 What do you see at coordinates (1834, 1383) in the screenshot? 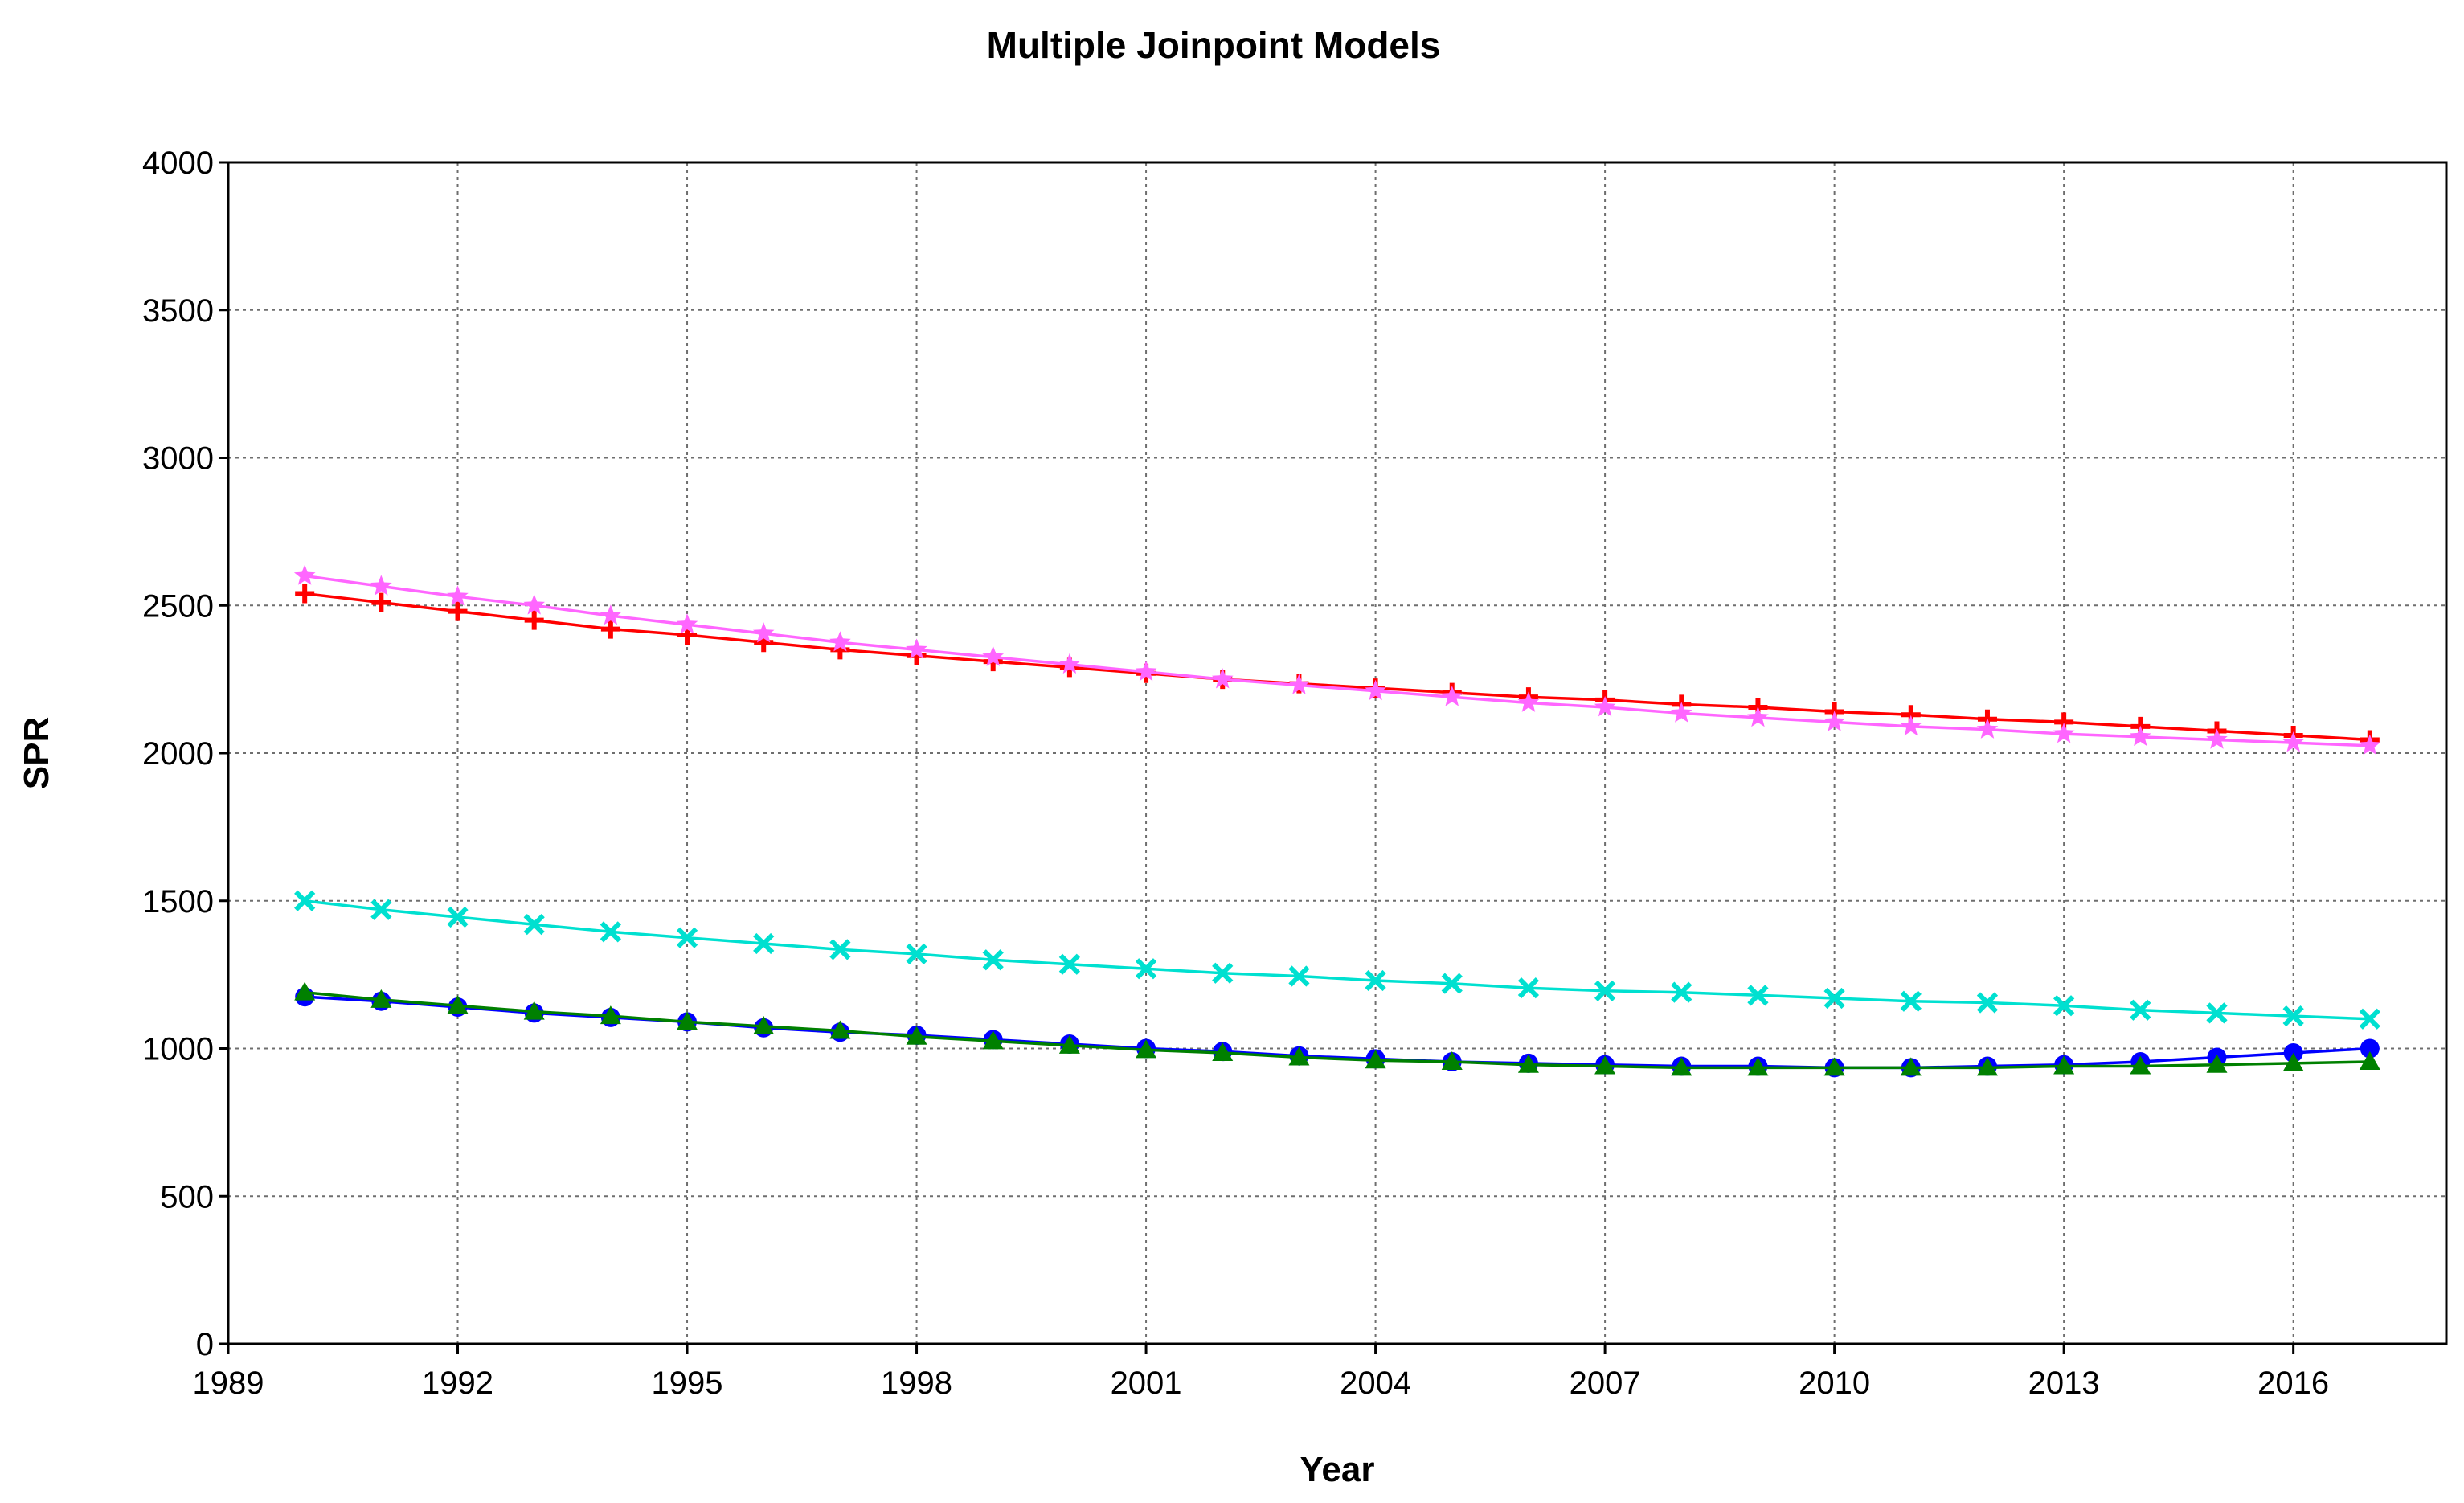
I see `x-tick-label: 2010` at bounding box center [1834, 1383].